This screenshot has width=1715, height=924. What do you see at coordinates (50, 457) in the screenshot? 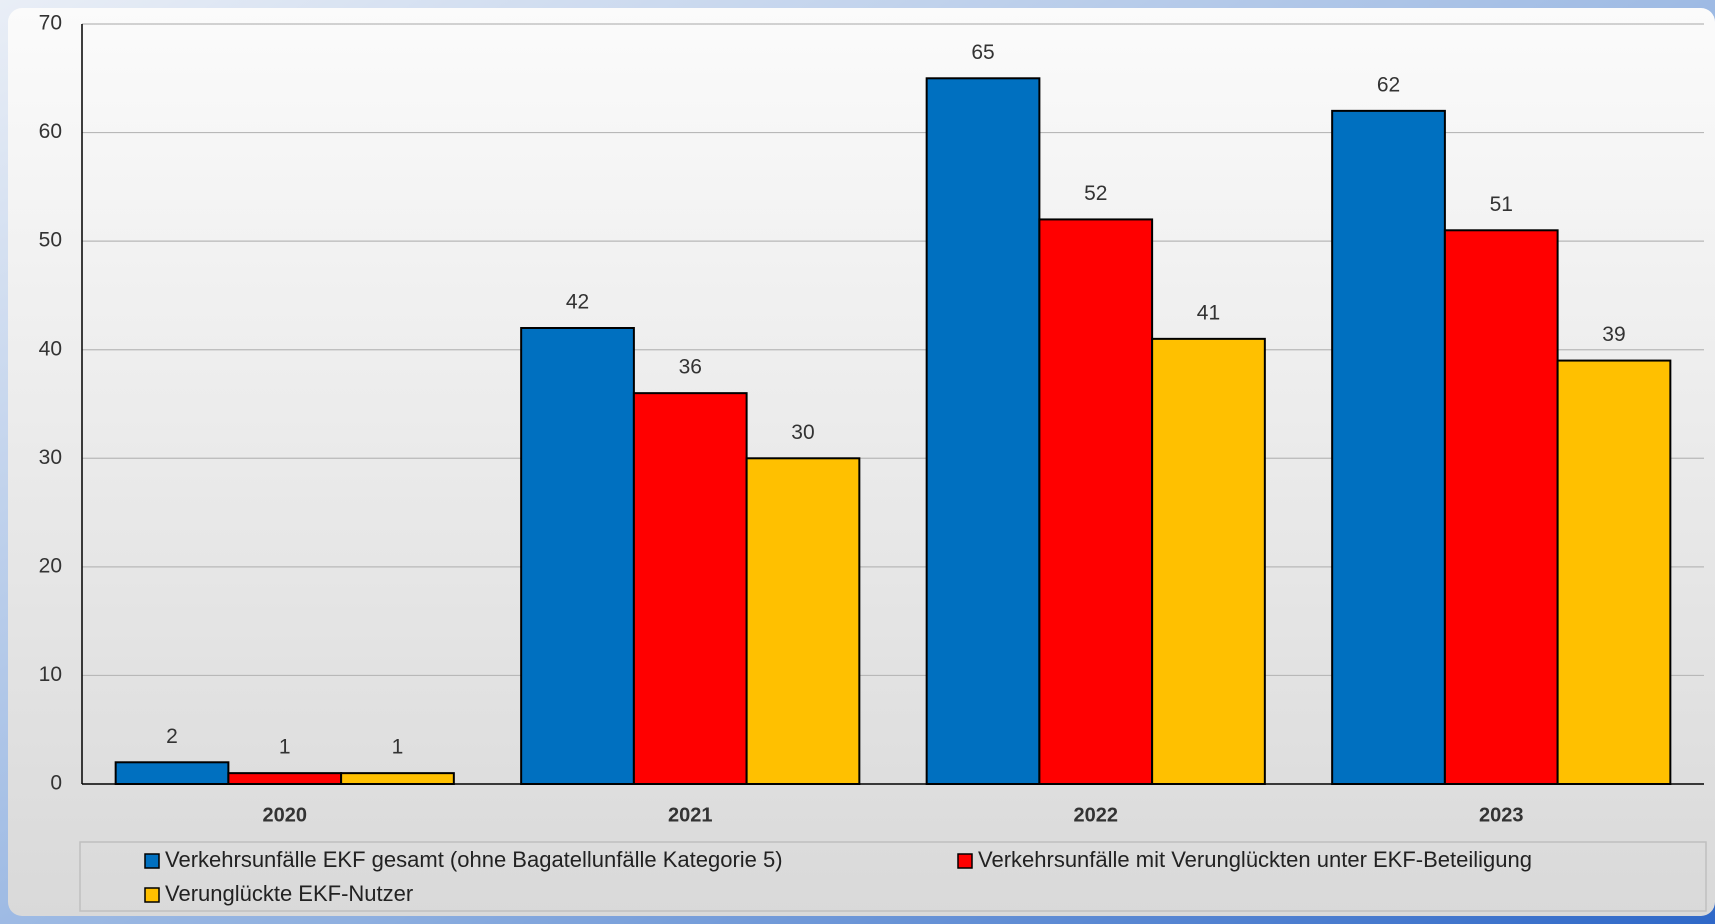
I see `y-tick-label: 30` at bounding box center [50, 457].